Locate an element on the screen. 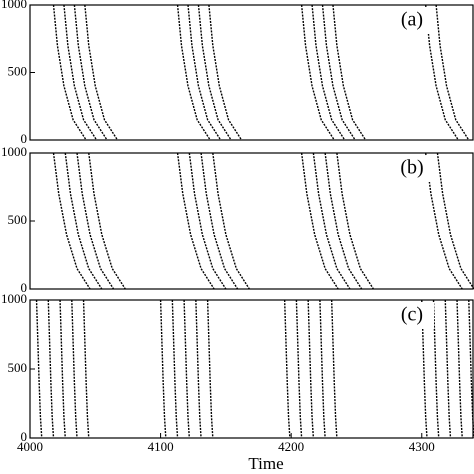 The image size is (474, 474). x-tick-label: 4100 is located at coordinates (161, 446).